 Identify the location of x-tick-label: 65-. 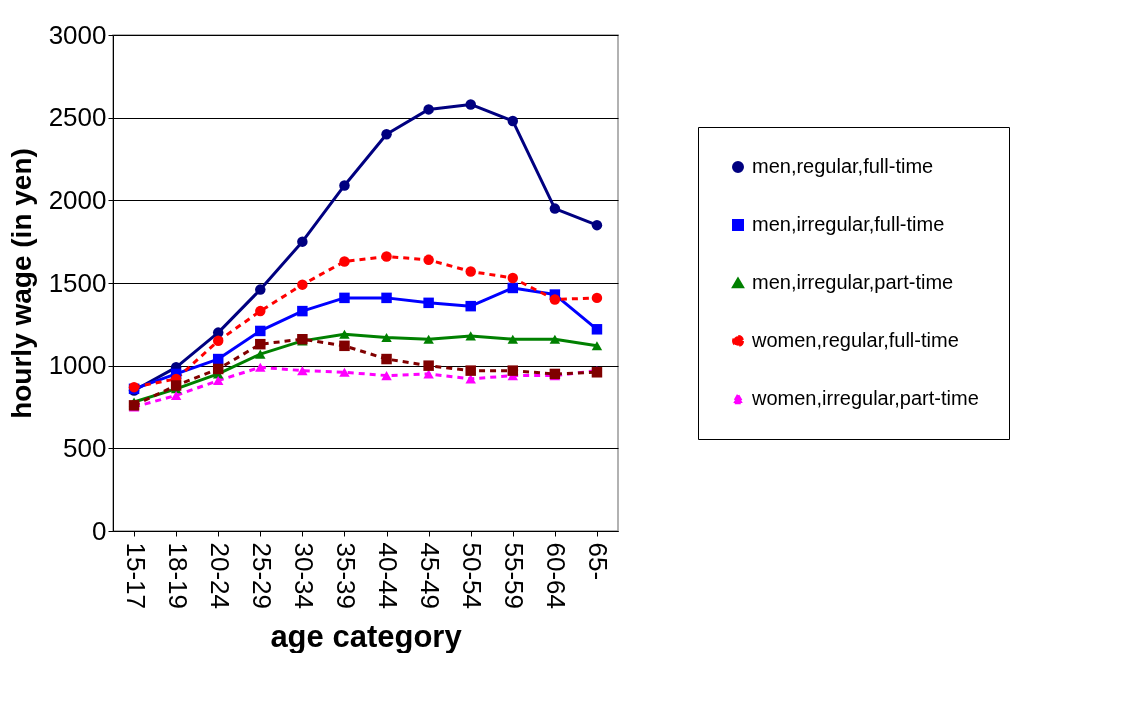
(598, 561).